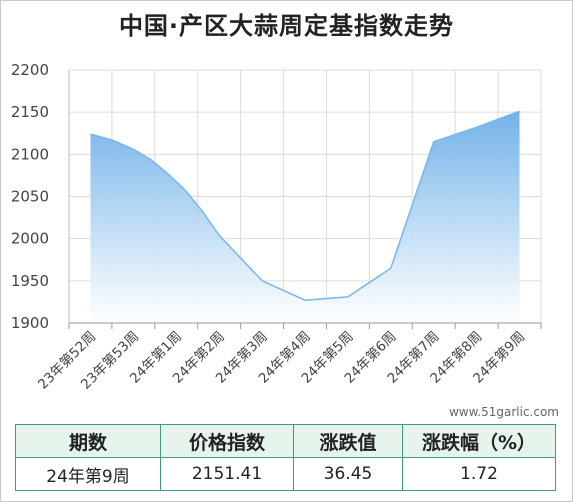 This screenshot has height=502, width=573. What do you see at coordinates (503, 412) in the screenshot?
I see `watermark: www.51garlic.com` at bounding box center [503, 412].